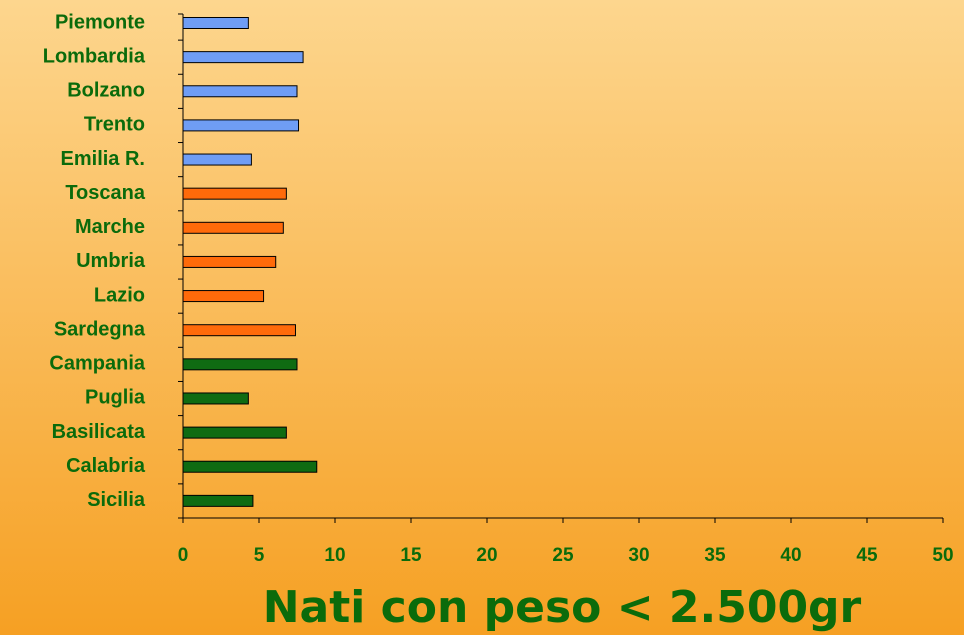 The image size is (964, 635). Describe the element at coordinates (105, 193) in the screenshot. I see `y-tick-label: Toscana` at that location.